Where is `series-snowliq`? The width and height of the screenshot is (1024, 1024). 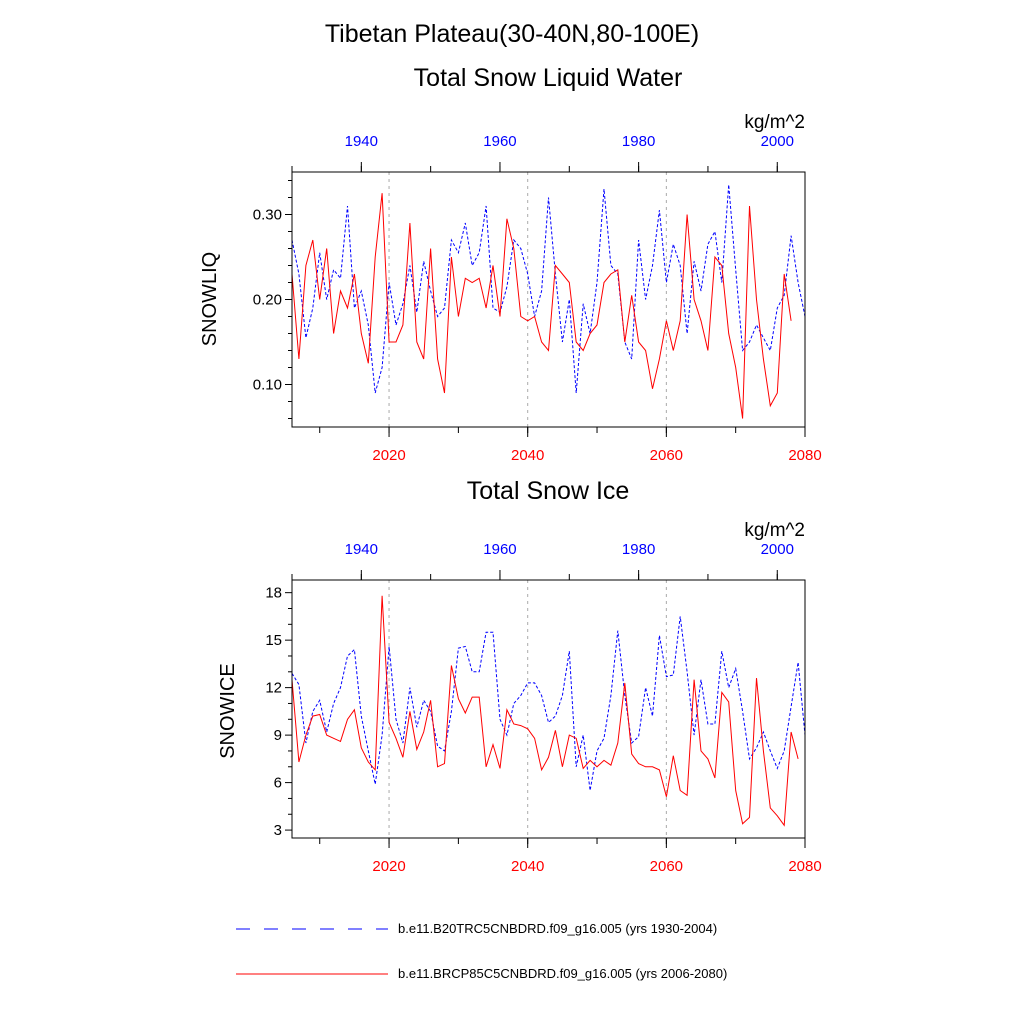
series-snowliq is located at coordinates (548, 301).